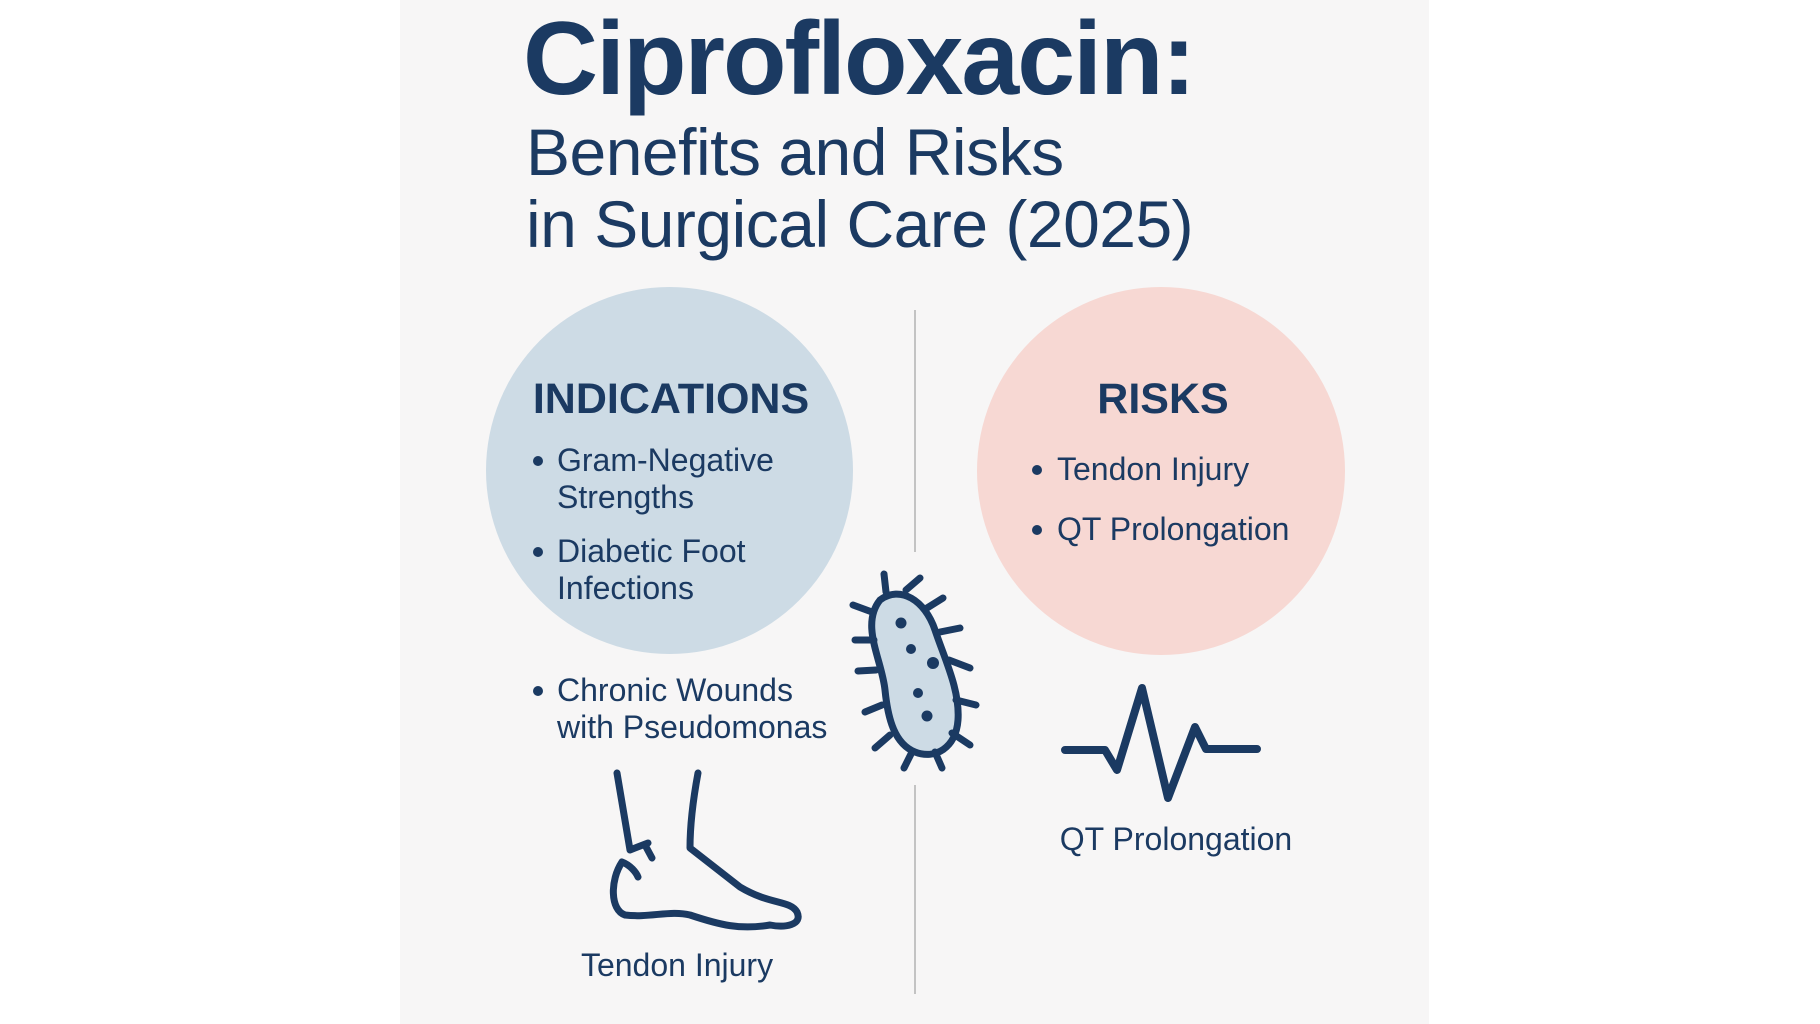 The image size is (1820, 1024). Describe the element at coordinates (1173, 529) in the screenshot. I see `risk-item-qt: QT Prolongation` at that location.